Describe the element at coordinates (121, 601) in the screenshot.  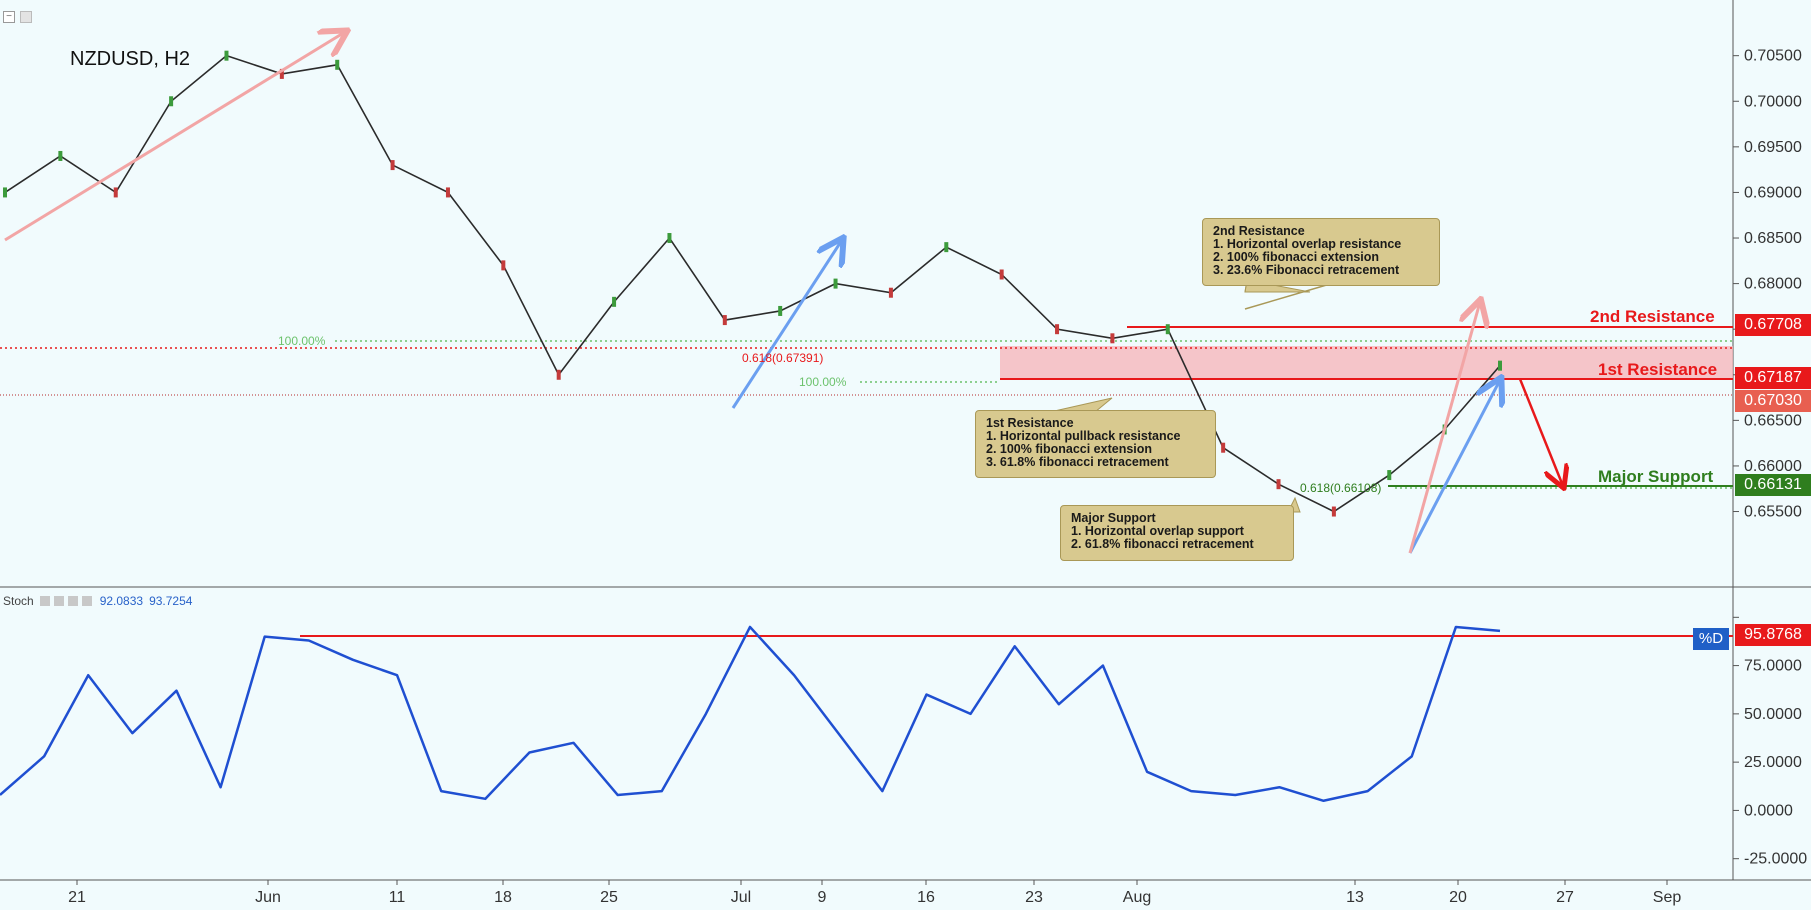
I see `stoch-value-1: 92.0833` at that location.